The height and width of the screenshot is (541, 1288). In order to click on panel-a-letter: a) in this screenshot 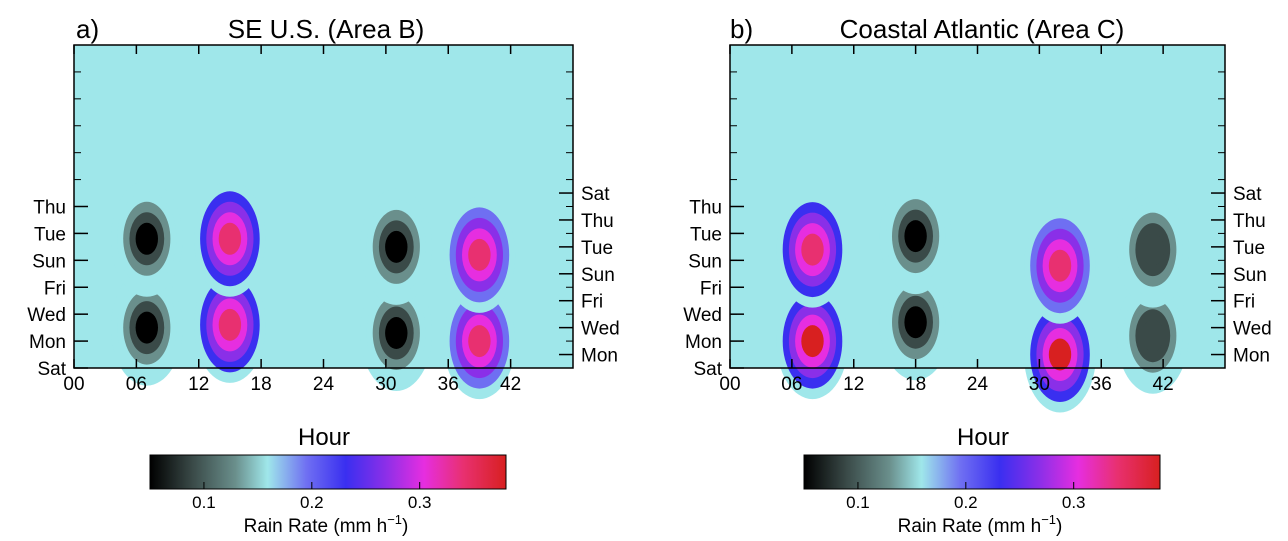, I will do `click(87, 29)`.